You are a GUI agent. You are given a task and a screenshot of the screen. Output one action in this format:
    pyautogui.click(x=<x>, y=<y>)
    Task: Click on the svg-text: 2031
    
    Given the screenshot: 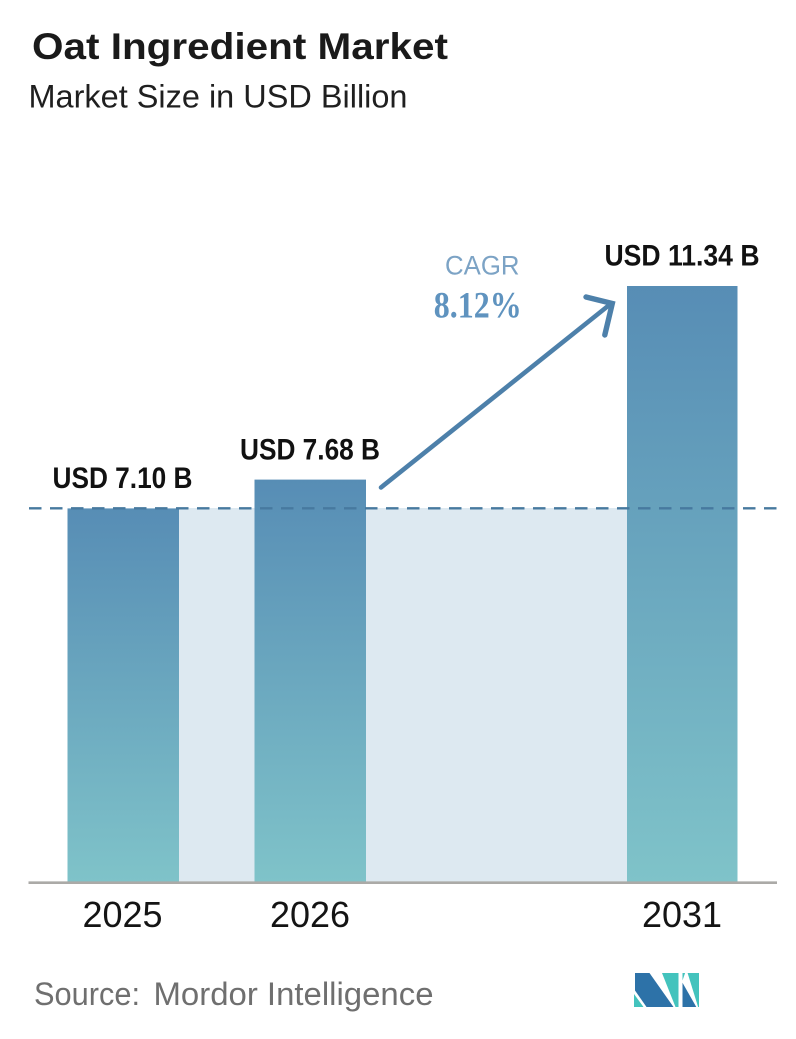 What is the action you would take?
    pyautogui.click(x=682, y=914)
    